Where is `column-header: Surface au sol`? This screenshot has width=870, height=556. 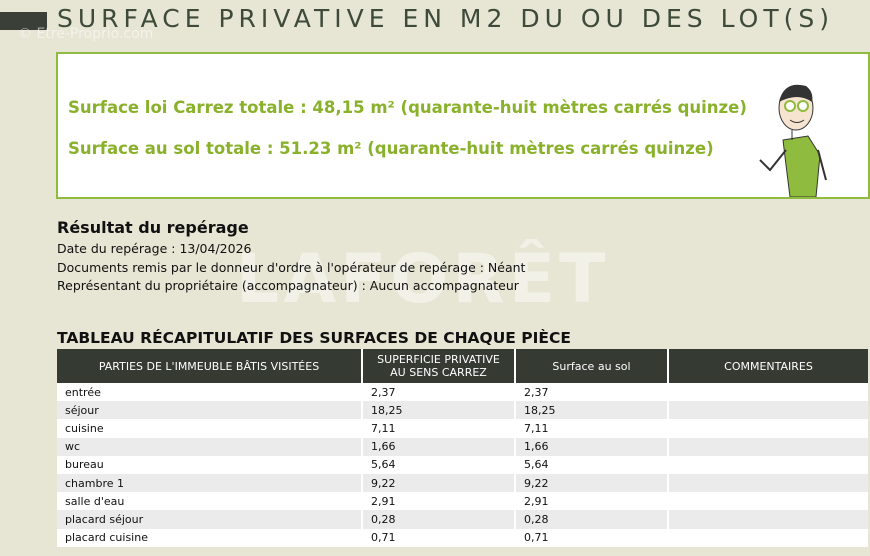
column-header: Surface au sol is located at coordinates (591, 366).